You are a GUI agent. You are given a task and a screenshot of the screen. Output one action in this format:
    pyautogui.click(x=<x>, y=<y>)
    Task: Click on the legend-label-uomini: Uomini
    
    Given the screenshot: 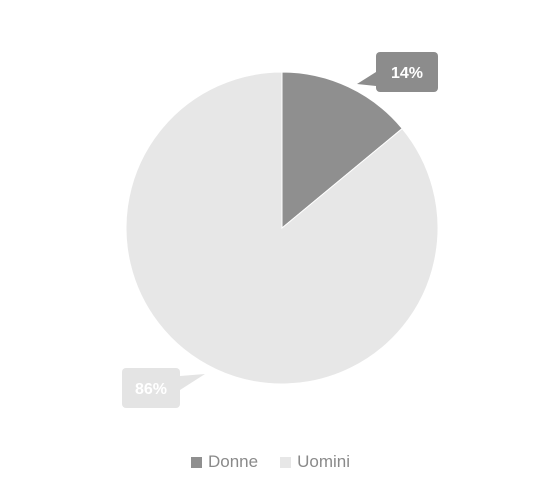 What is the action you would take?
    pyautogui.click(x=323, y=461)
    